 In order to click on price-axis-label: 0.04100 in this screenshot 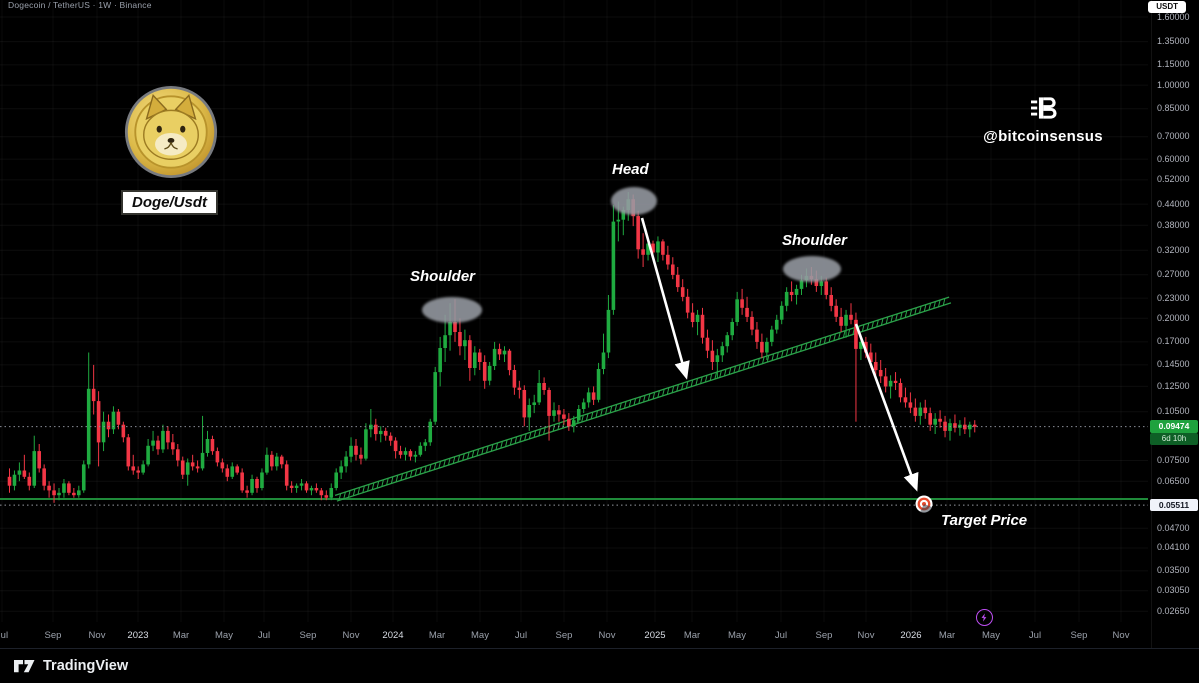, I will do `click(1173, 547)`.